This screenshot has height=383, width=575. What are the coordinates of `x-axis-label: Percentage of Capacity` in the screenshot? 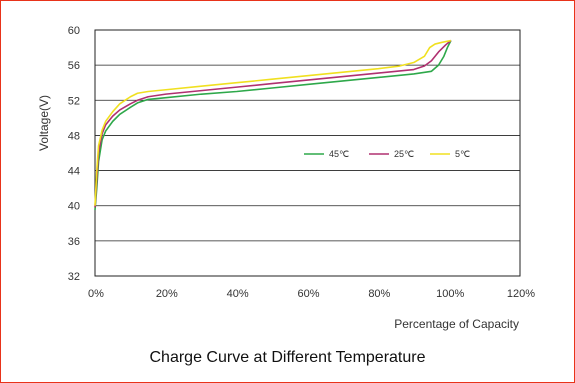 It's located at (456, 324).